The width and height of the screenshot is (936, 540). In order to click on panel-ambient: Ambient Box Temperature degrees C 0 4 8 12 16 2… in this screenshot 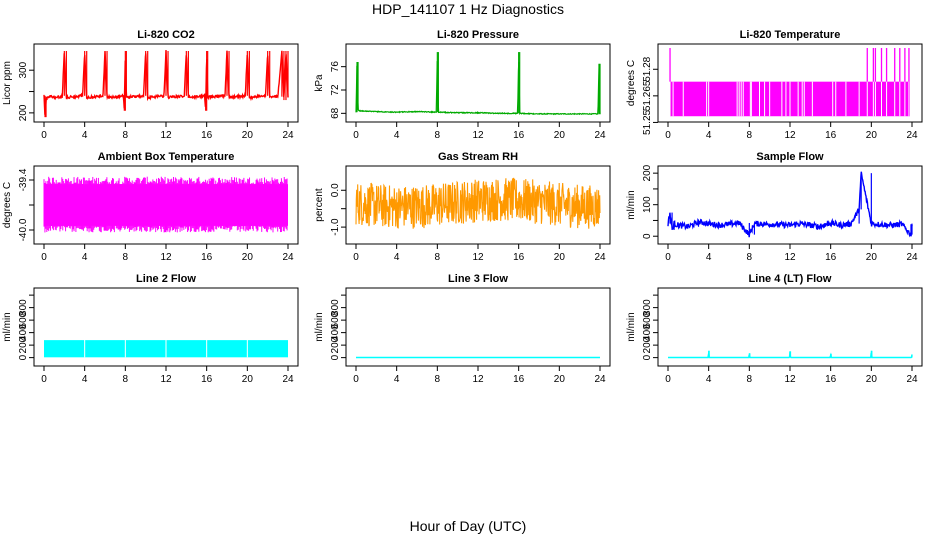, I will do `click(150, 207)`.